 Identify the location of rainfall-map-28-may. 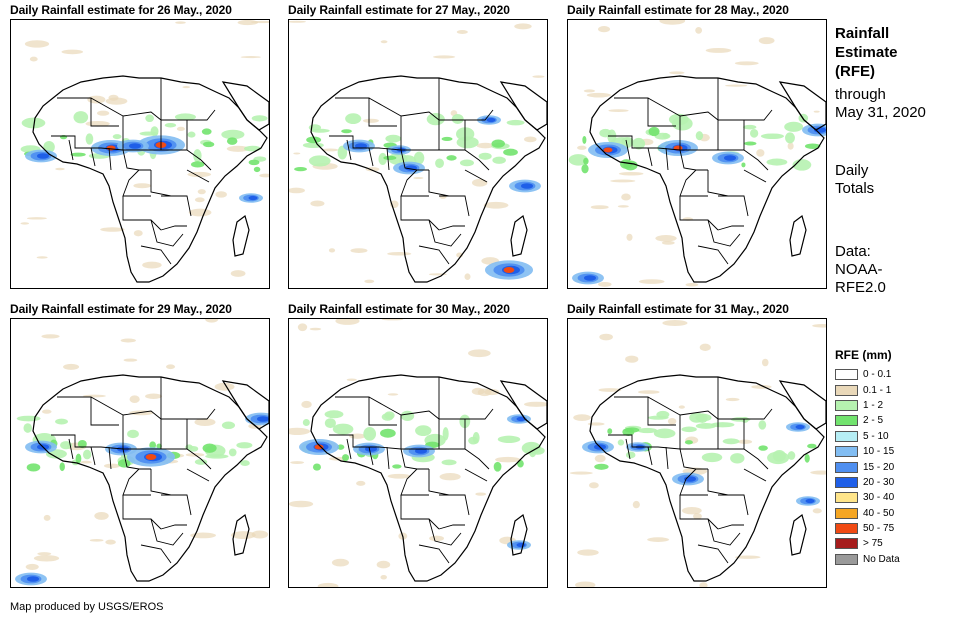
(697, 154).